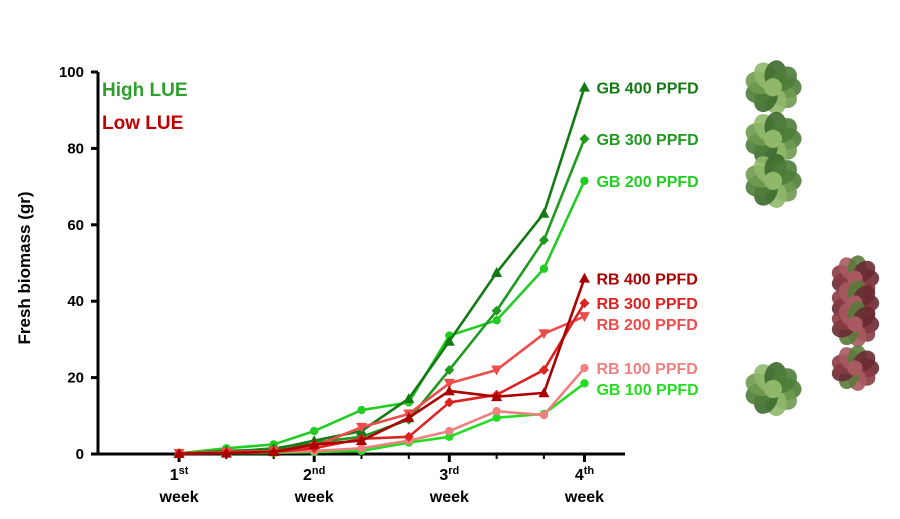  What do you see at coordinates (647, 88) in the screenshot?
I see `series-label: GB 400 PPFD` at bounding box center [647, 88].